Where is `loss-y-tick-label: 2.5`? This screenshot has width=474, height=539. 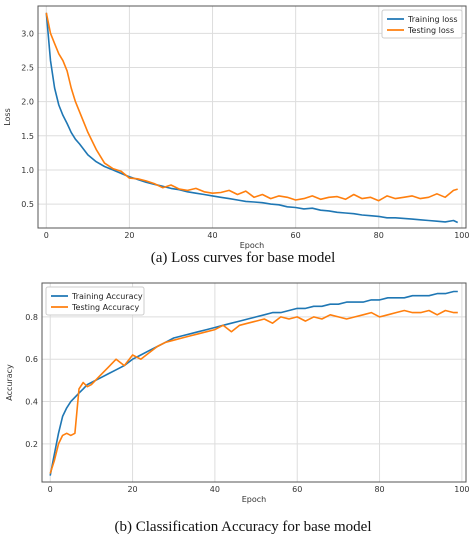 loss-y-tick-label: 2.5 is located at coordinates (27, 67).